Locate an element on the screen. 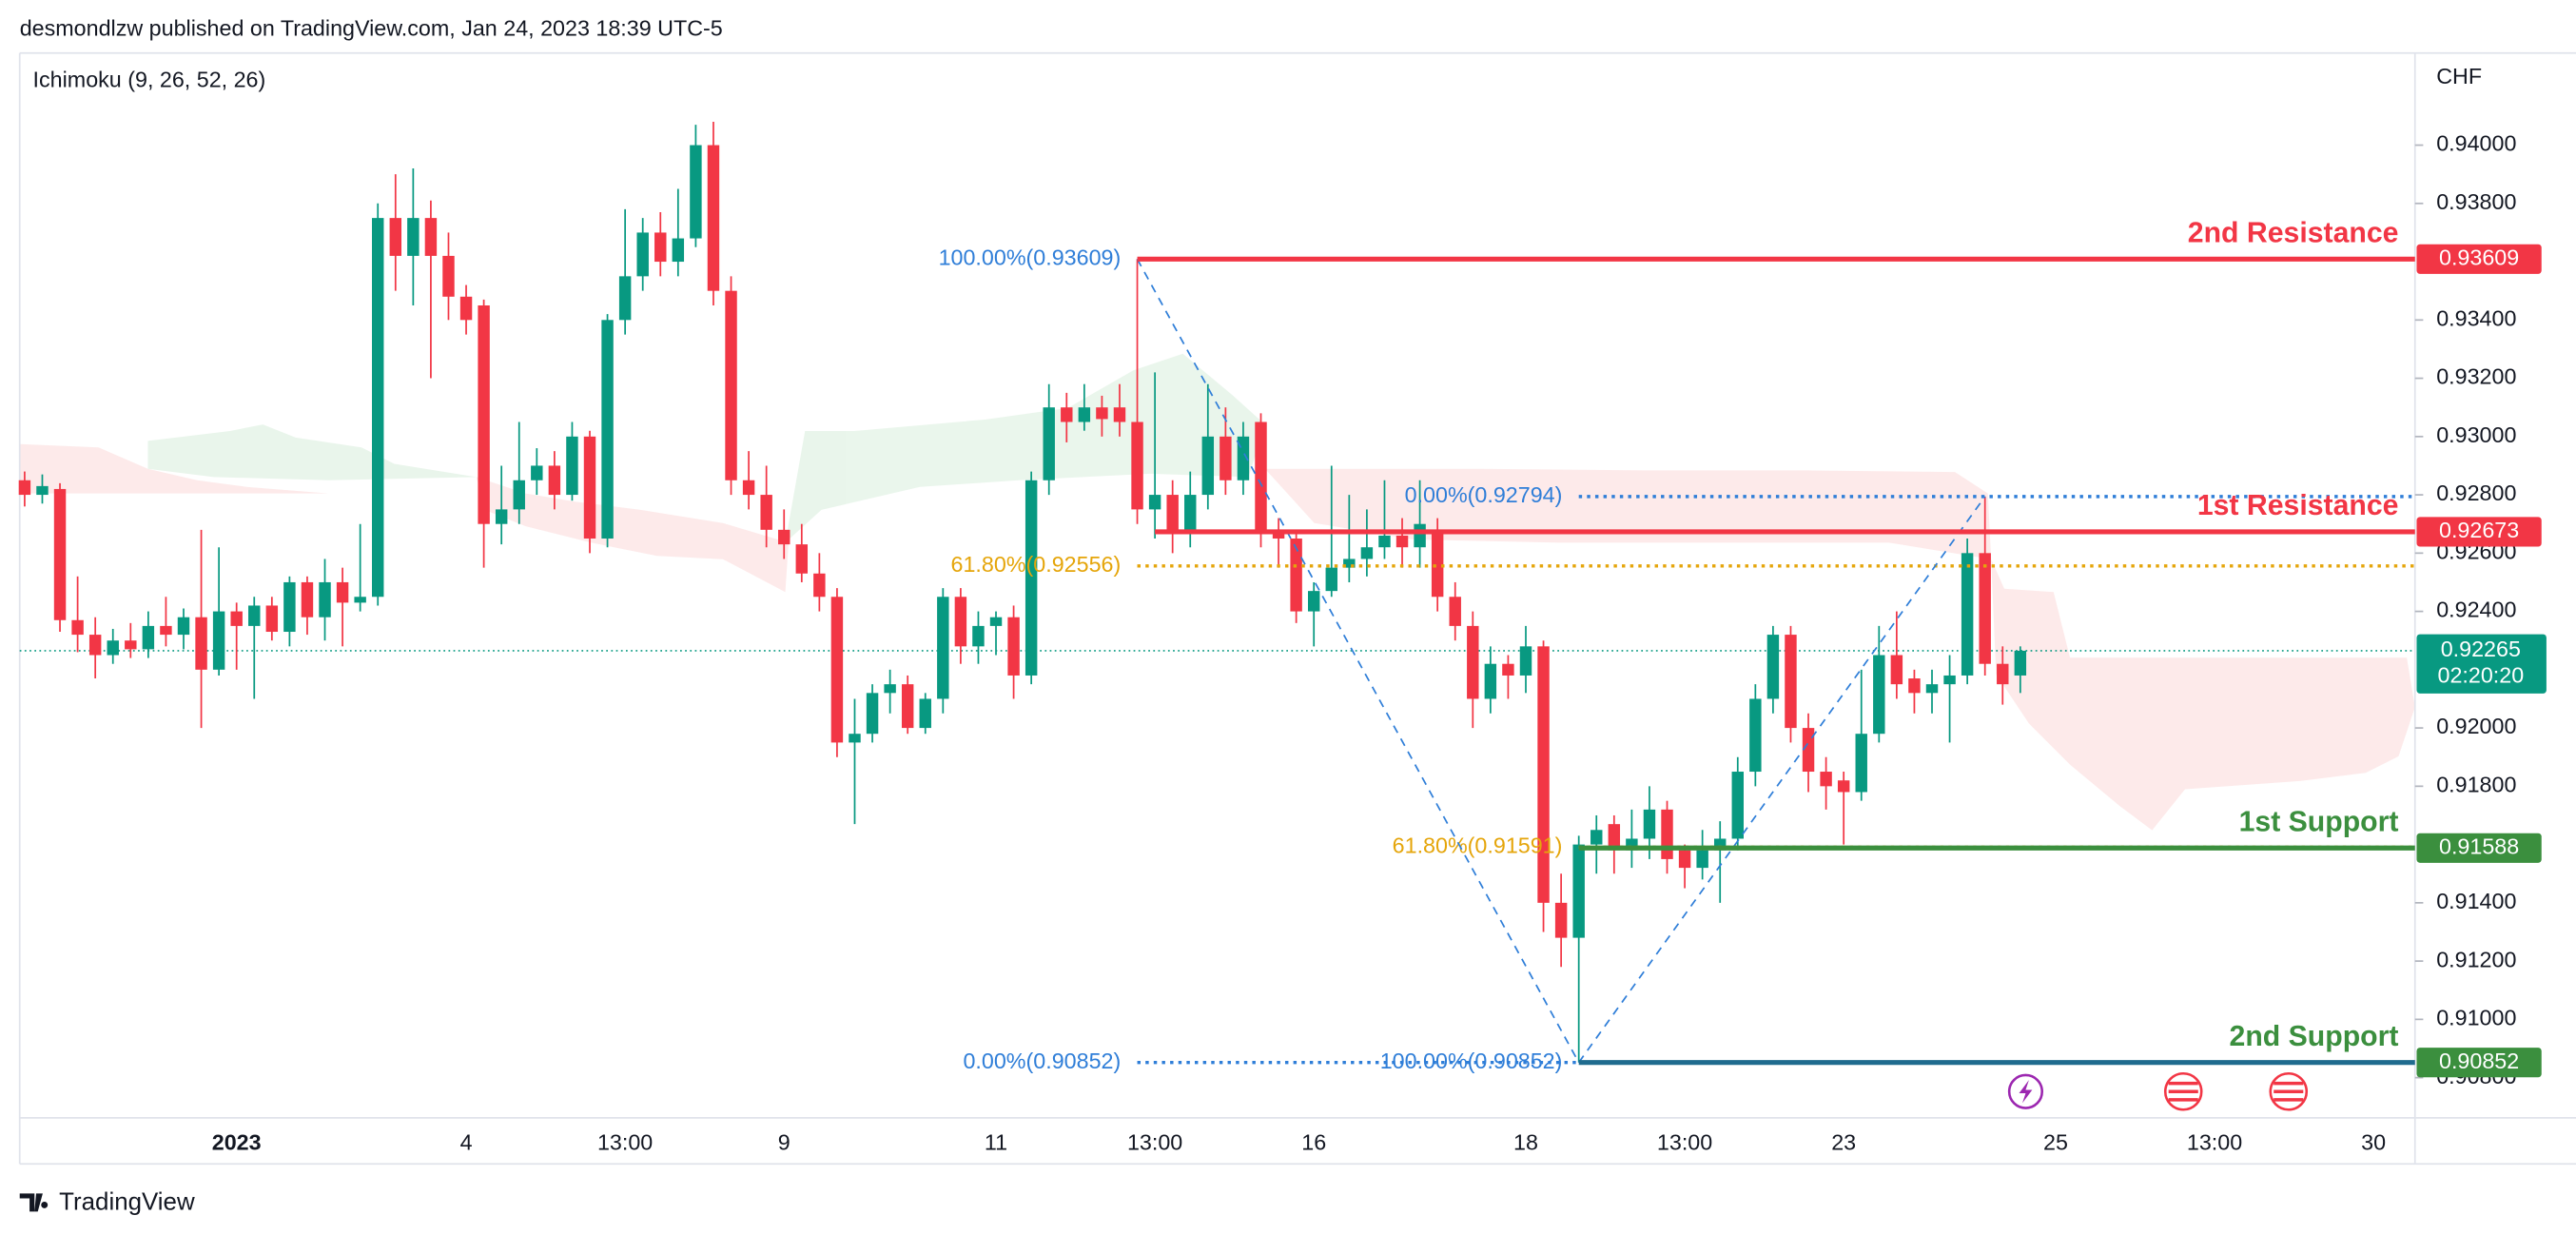 The height and width of the screenshot is (1235, 2576). event-flag is located at coordinates (2289, 1091).